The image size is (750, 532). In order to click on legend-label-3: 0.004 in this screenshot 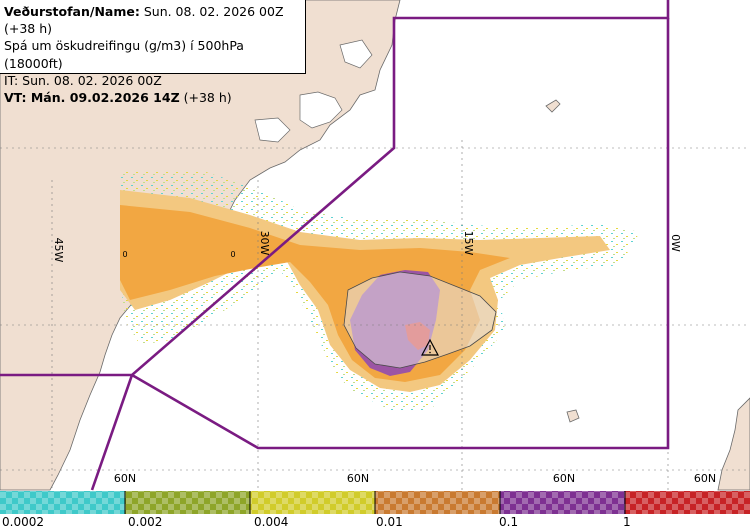, I will do `click(271, 522)`.